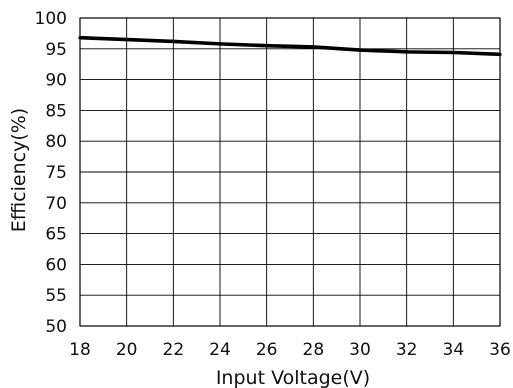  Describe the element at coordinates (56, 142) in the screenshot. I see `y-tick-label: 80` at that location.